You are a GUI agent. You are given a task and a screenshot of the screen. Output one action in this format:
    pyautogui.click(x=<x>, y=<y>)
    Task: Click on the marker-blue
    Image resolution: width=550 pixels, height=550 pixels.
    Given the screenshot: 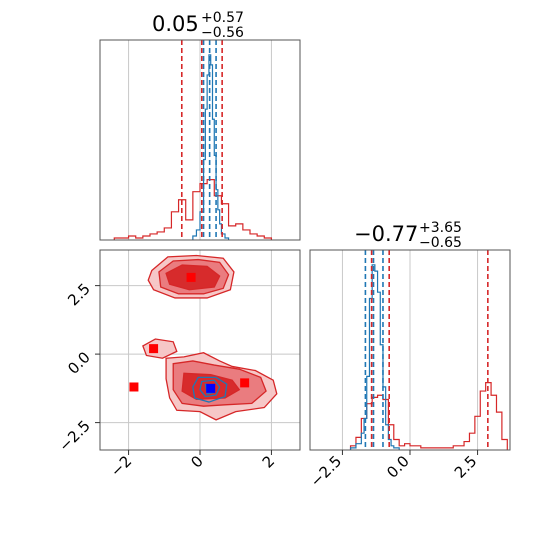 What is the action you would take?
    pyautogui.click(x=211, y=388)
    